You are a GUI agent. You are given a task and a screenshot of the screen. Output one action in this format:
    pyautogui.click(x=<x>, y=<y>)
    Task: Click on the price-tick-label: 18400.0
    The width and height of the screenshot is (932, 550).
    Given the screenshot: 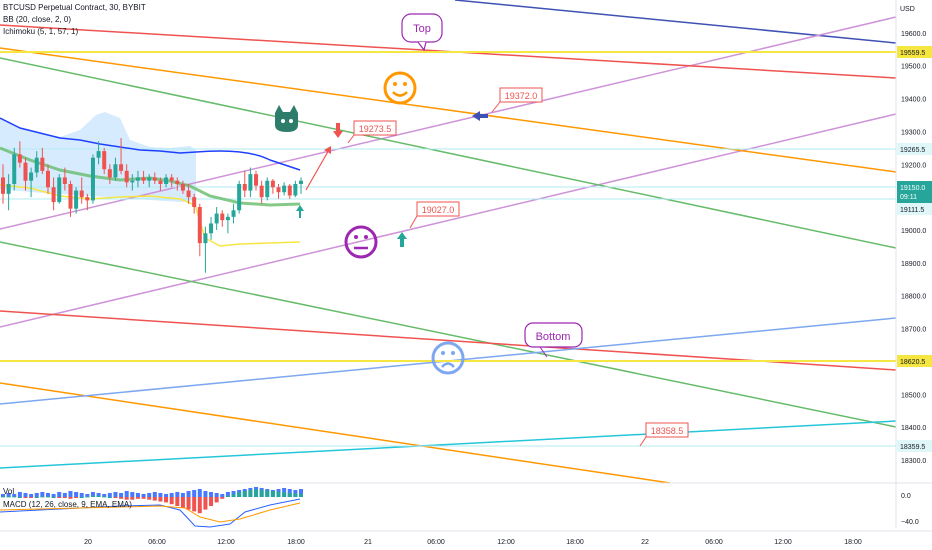 What is the action you would take?
    pyautogui.click(x=913, y=428)
    